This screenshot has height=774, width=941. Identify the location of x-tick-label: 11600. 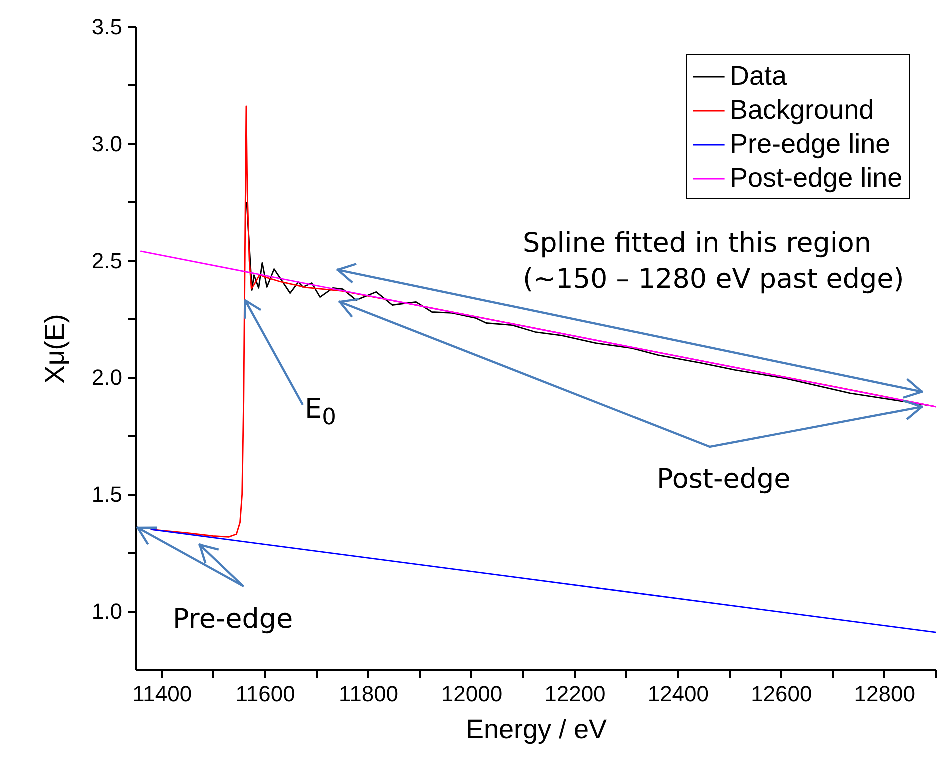
(266, 694).